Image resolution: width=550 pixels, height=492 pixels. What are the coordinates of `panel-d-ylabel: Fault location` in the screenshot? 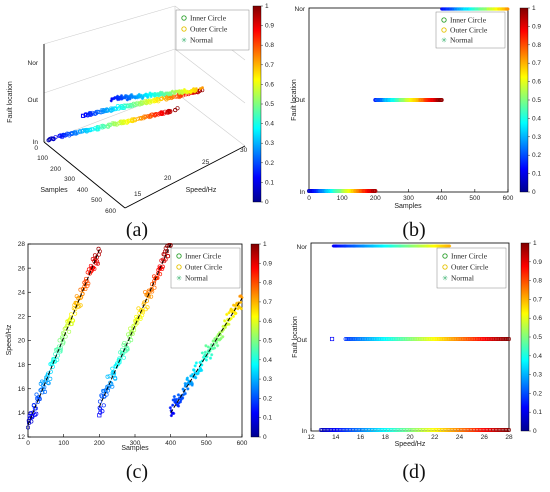 It's located at (295, 337).